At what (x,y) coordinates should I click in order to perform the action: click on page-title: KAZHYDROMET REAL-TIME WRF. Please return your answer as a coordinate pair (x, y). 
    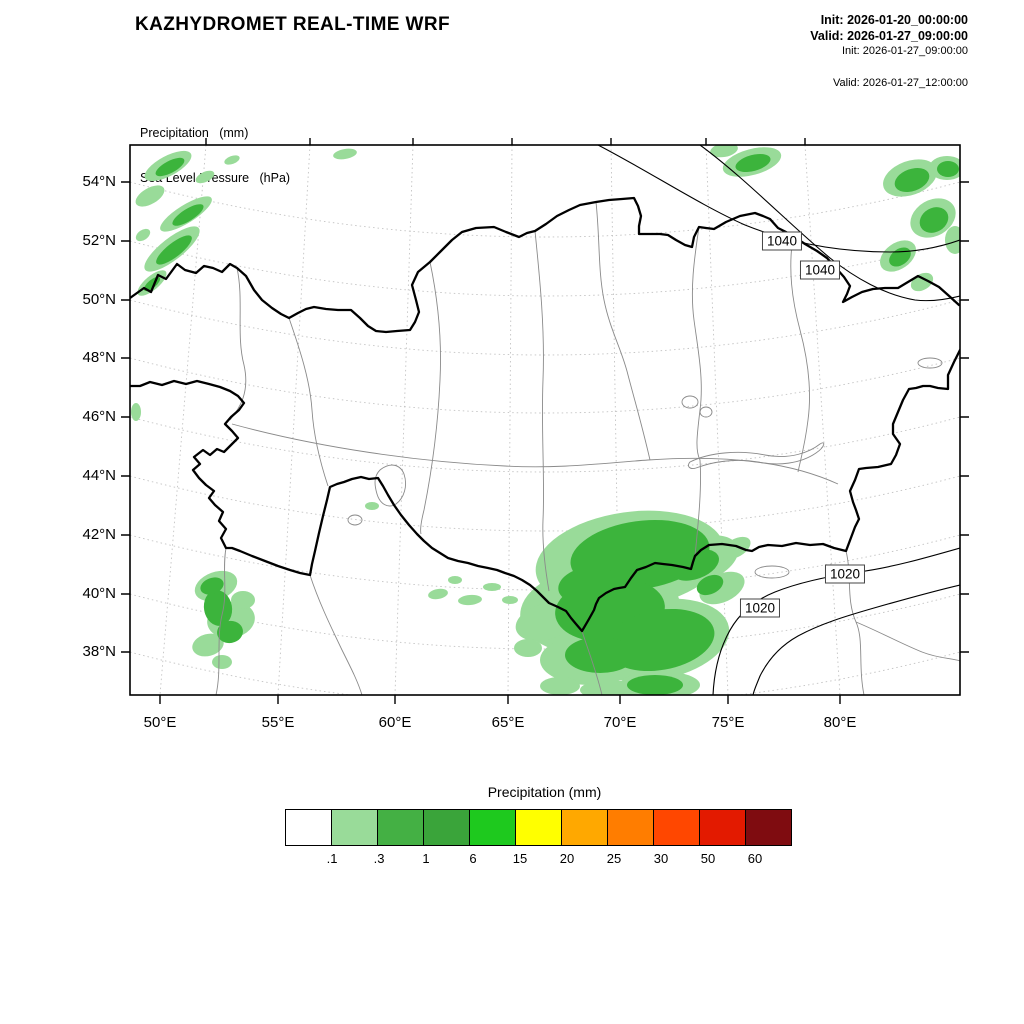
    Looking at the image, I should click on (293, 24).